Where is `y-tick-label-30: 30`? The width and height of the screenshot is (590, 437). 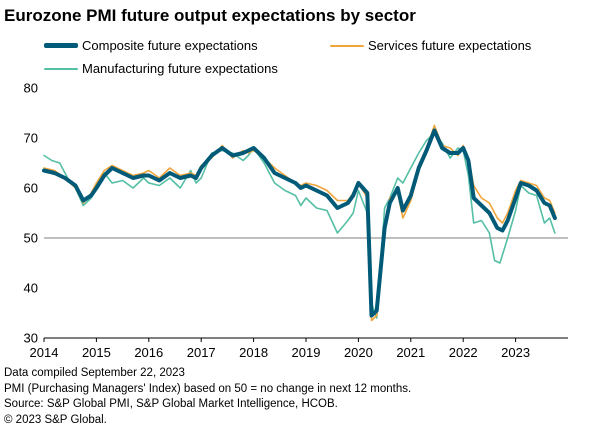
y-tick-label-30: 30 is located at coordinates (31, 338).